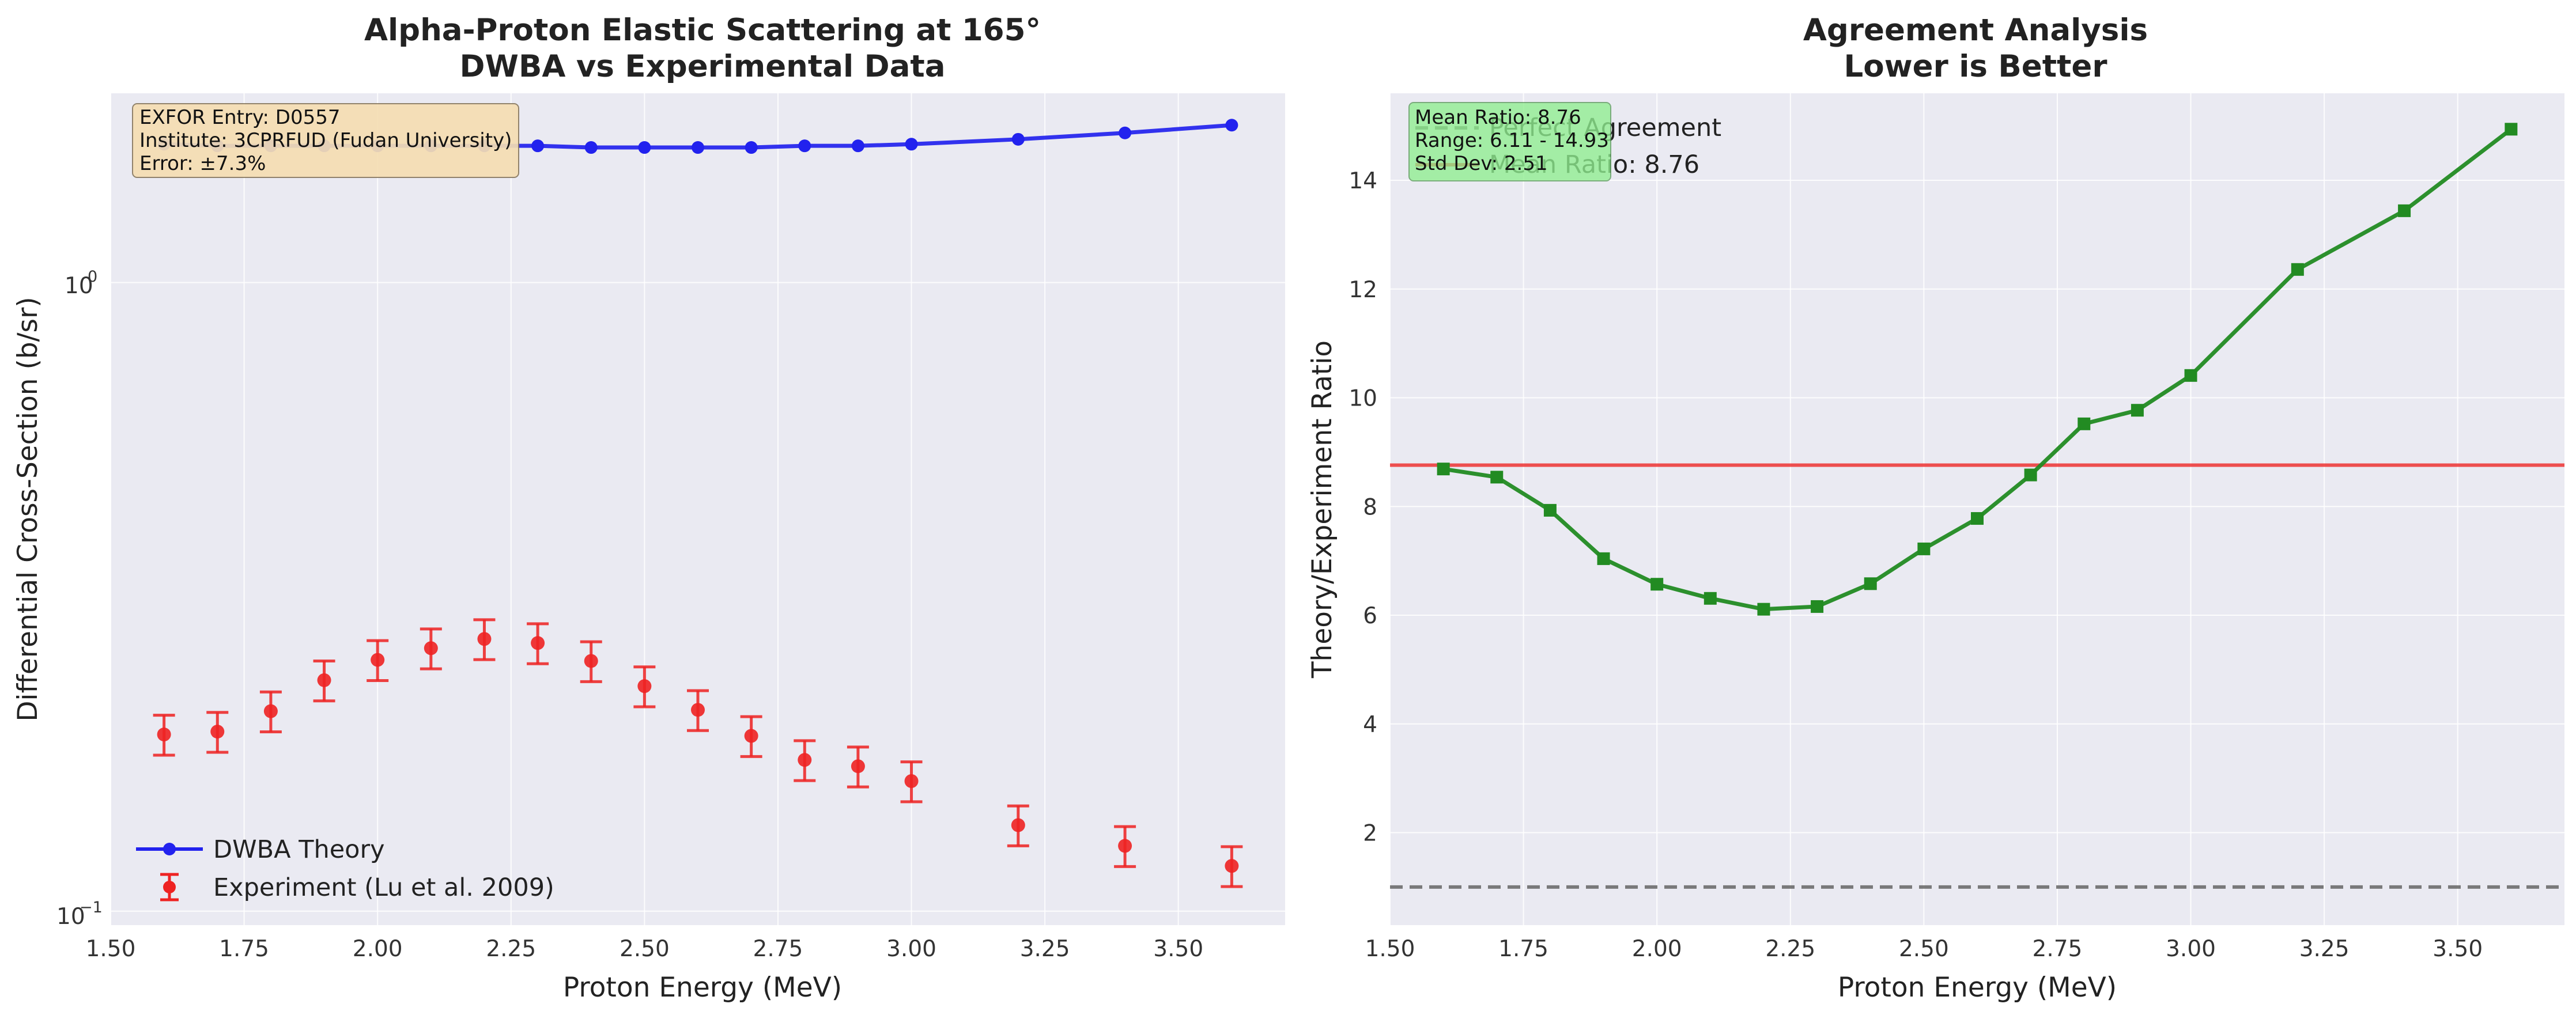 The height and width of the screenshot is (1019, 2576). Describe the element at coordinates (911, 949) in the screenshot. I see `left-x-tick-label: 3.00` at that location.